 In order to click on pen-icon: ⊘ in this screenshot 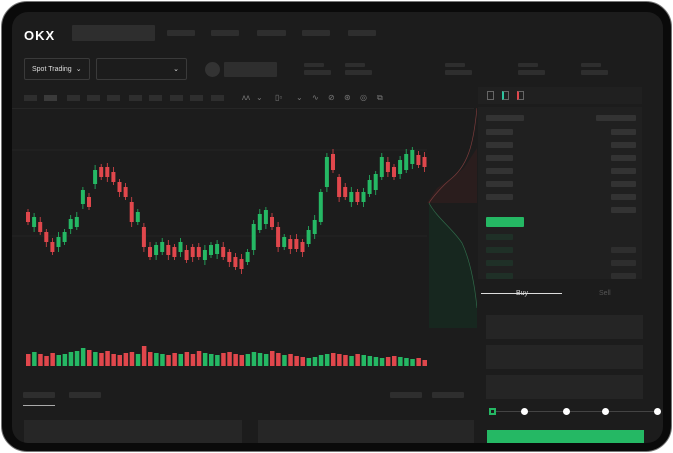, I will do `click(331, 97)`.